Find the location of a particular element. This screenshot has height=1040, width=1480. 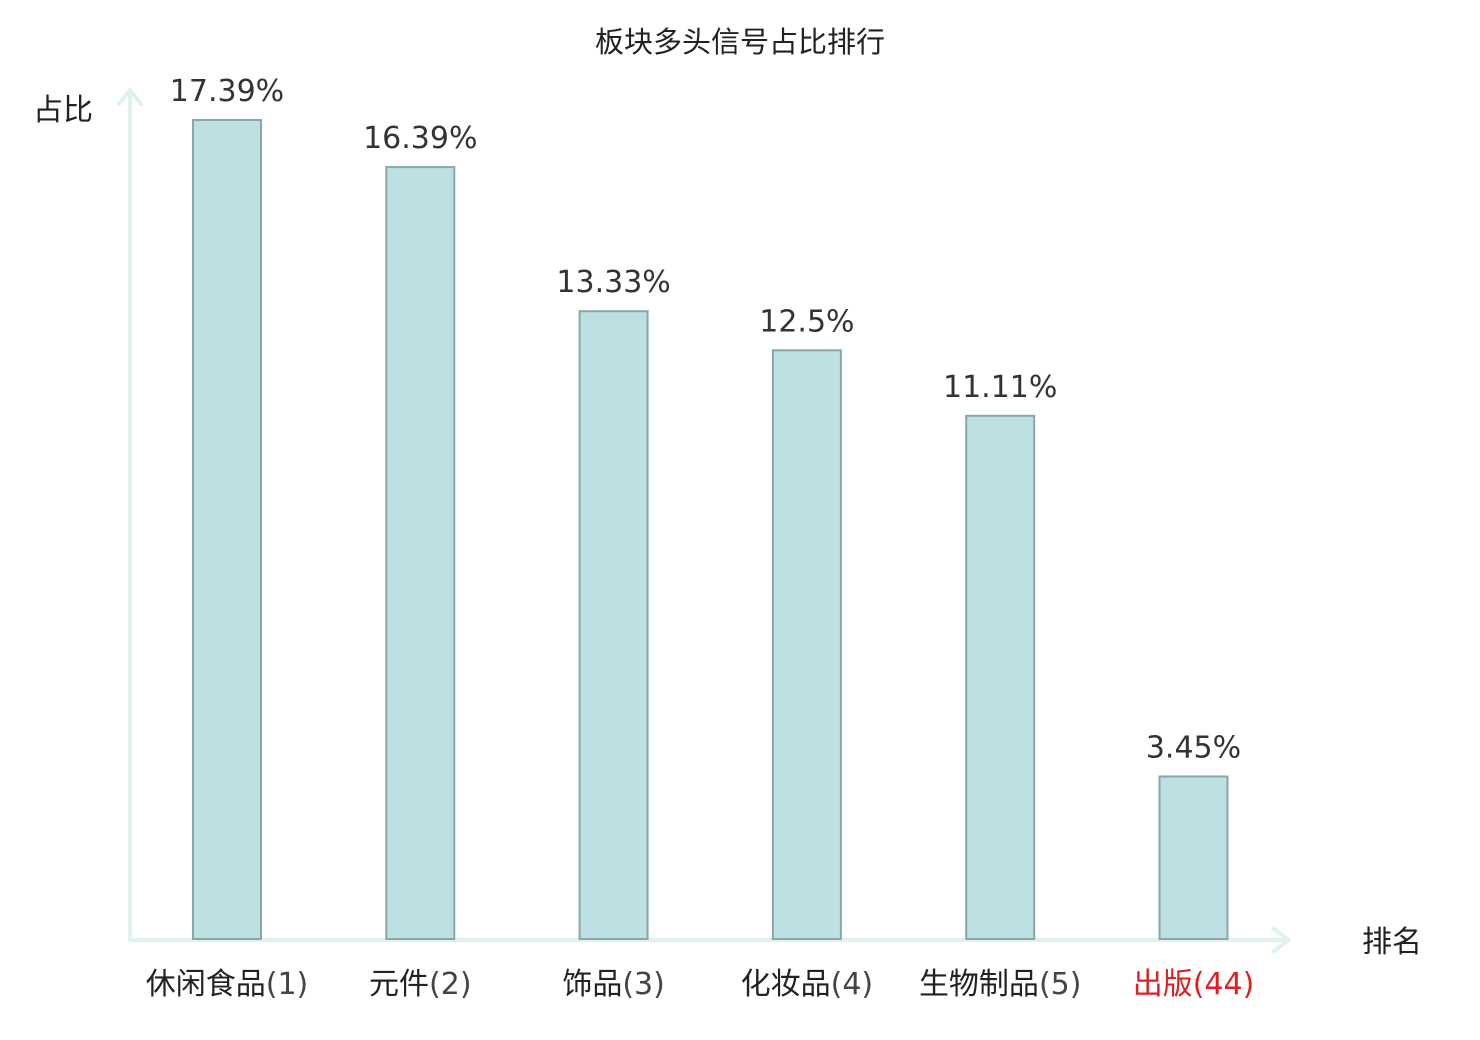

x-tick-rank: (4) is located at coordinates (852, 984).